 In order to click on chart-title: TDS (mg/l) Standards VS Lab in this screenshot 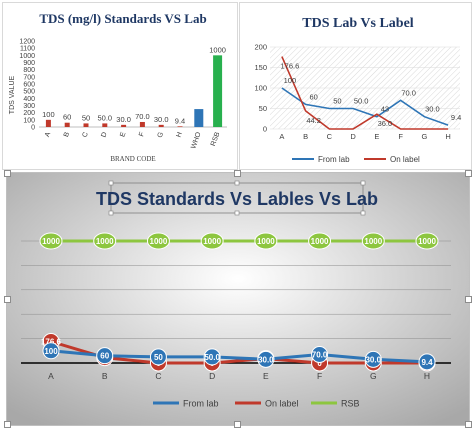, I will do `click(122, 18)`.